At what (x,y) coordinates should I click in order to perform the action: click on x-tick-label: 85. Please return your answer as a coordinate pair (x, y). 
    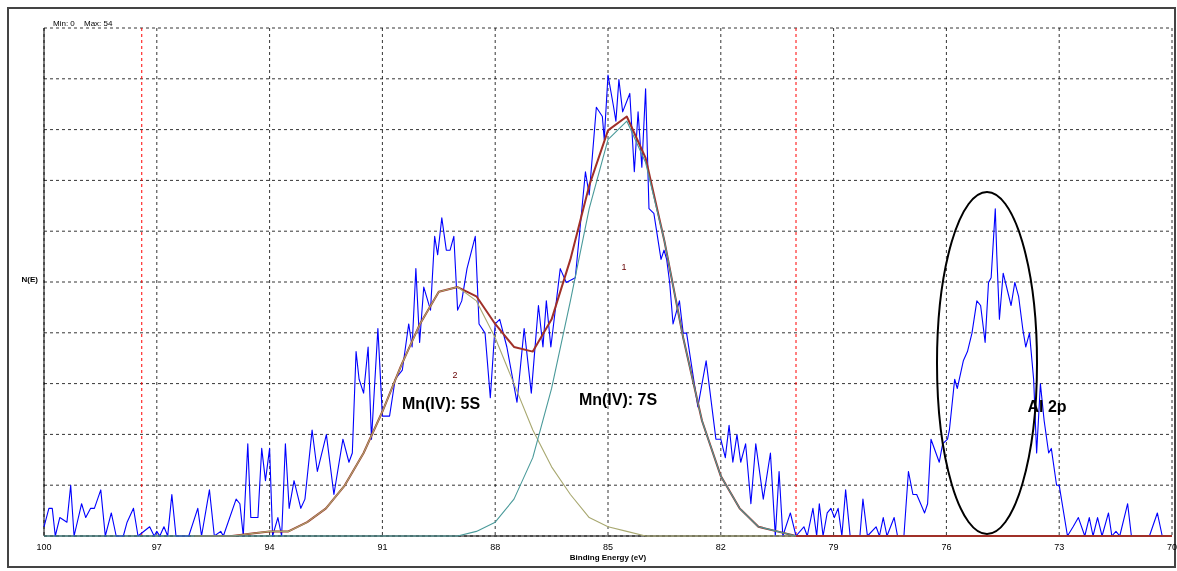
    Looking at the image, I should click on (608, 547).